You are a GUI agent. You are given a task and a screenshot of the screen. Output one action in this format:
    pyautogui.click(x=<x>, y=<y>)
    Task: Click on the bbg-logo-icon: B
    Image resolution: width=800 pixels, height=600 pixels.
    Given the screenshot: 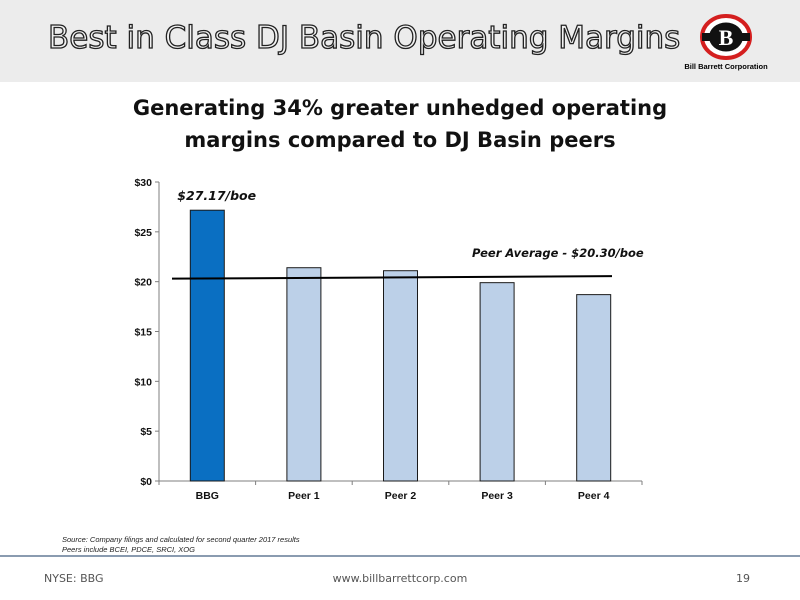 What is the action you would take?
    pyautogui.click(x=726, y=37)
    